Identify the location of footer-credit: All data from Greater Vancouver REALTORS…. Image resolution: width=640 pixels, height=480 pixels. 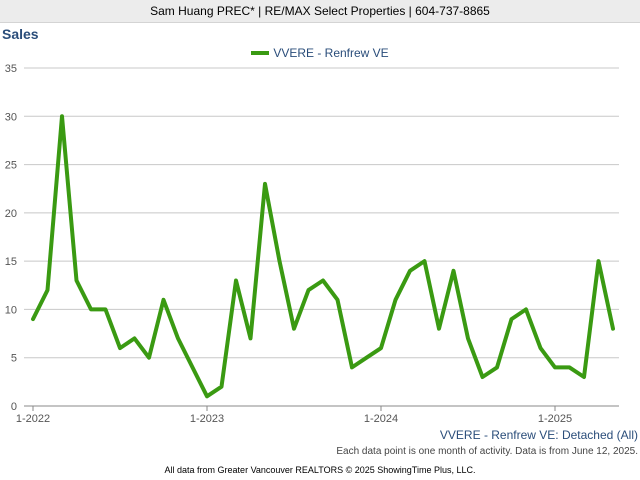
(320, 470).